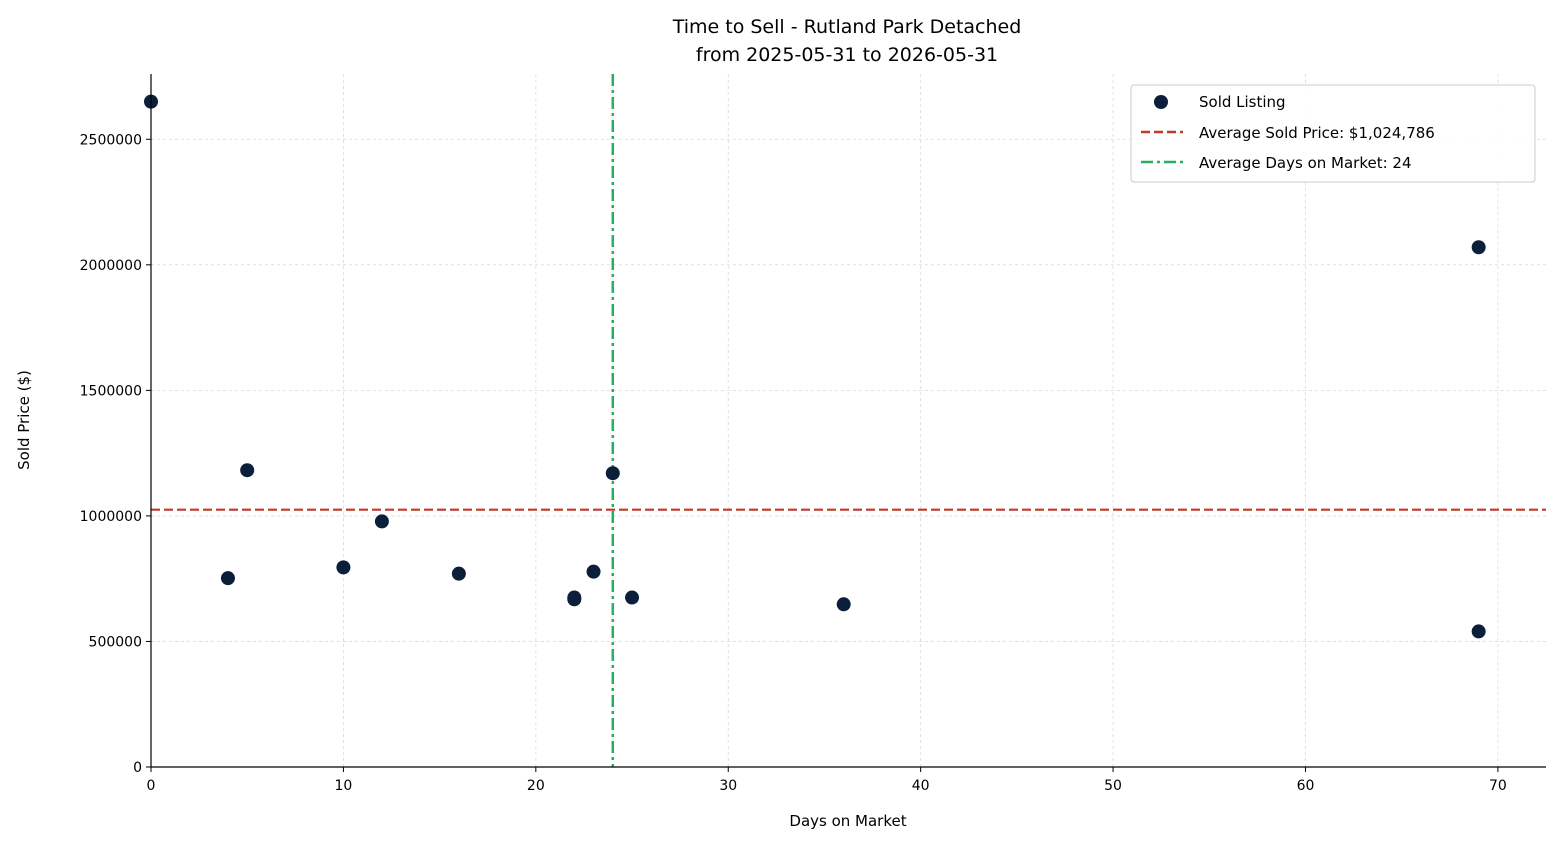 The height and width of the screenshot is (845, 1560). Describe the element at coordinates (111, 140) in the screenshot. I see `y-tick-label: 2500000` at that location.